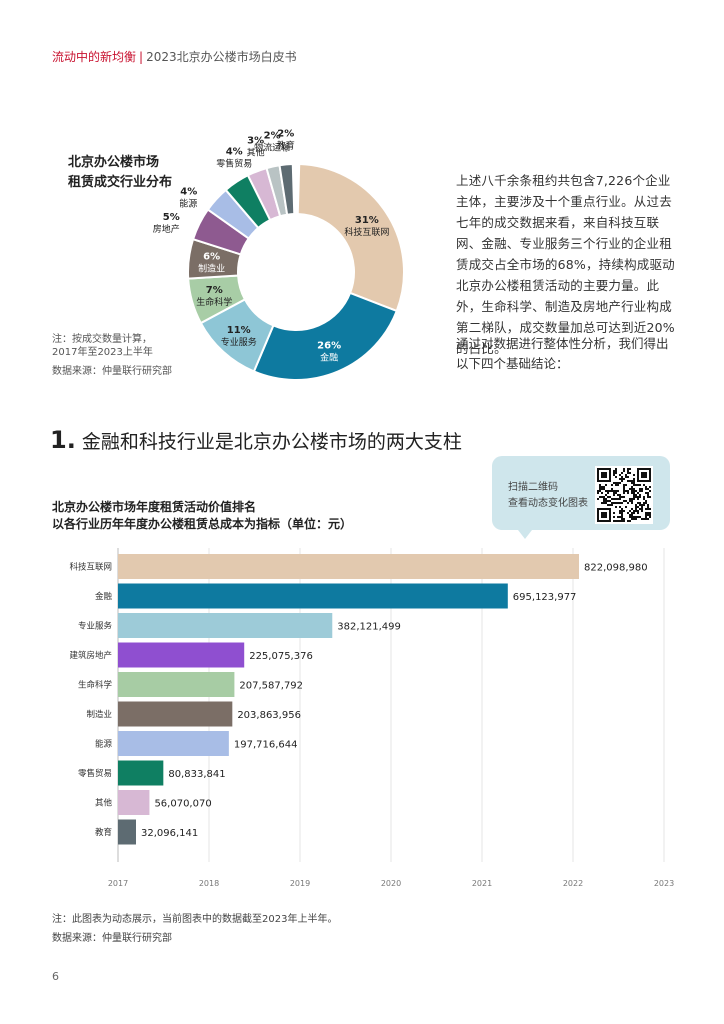 This screenshot has height=1024, width=724. What do you see at coordinates (616, 568) in the screenshot?
I see `bar-value-label-0: 822,098,980` at bounding box center [616, 568].